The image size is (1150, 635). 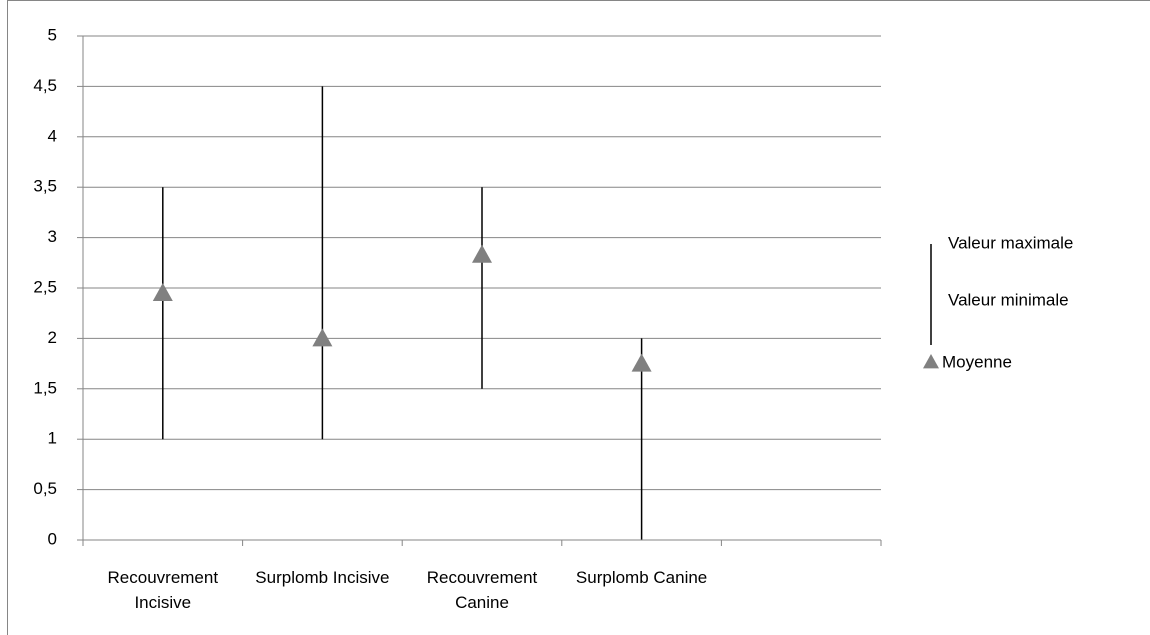 I want to click on y-tick-label: 3, so click(x=52, y=236).